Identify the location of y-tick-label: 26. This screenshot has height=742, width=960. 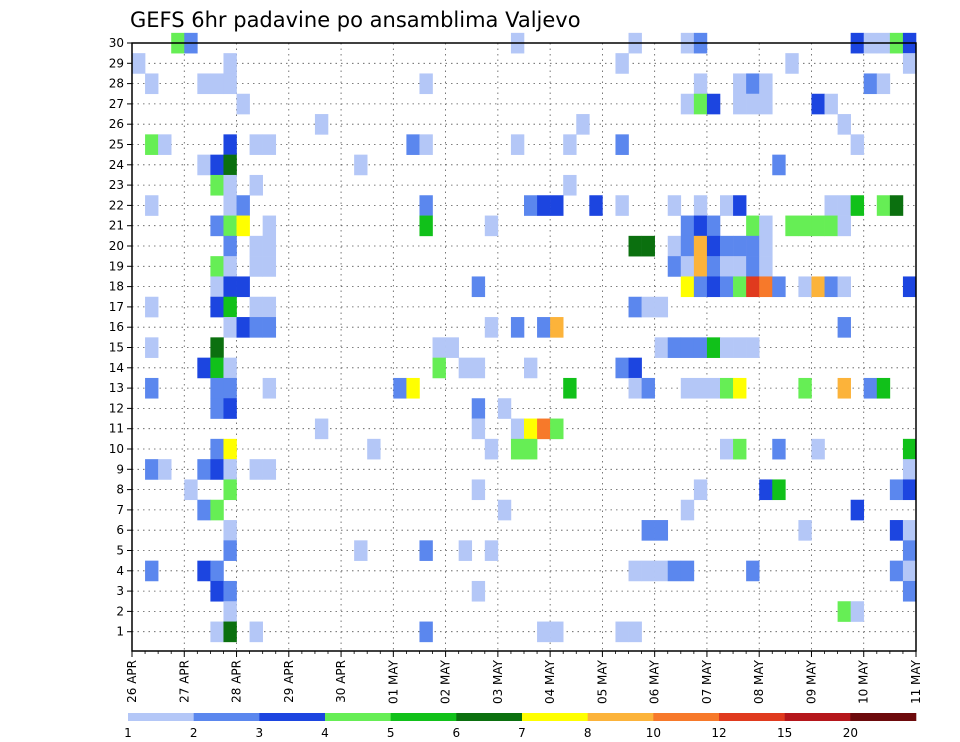
(116, 124).